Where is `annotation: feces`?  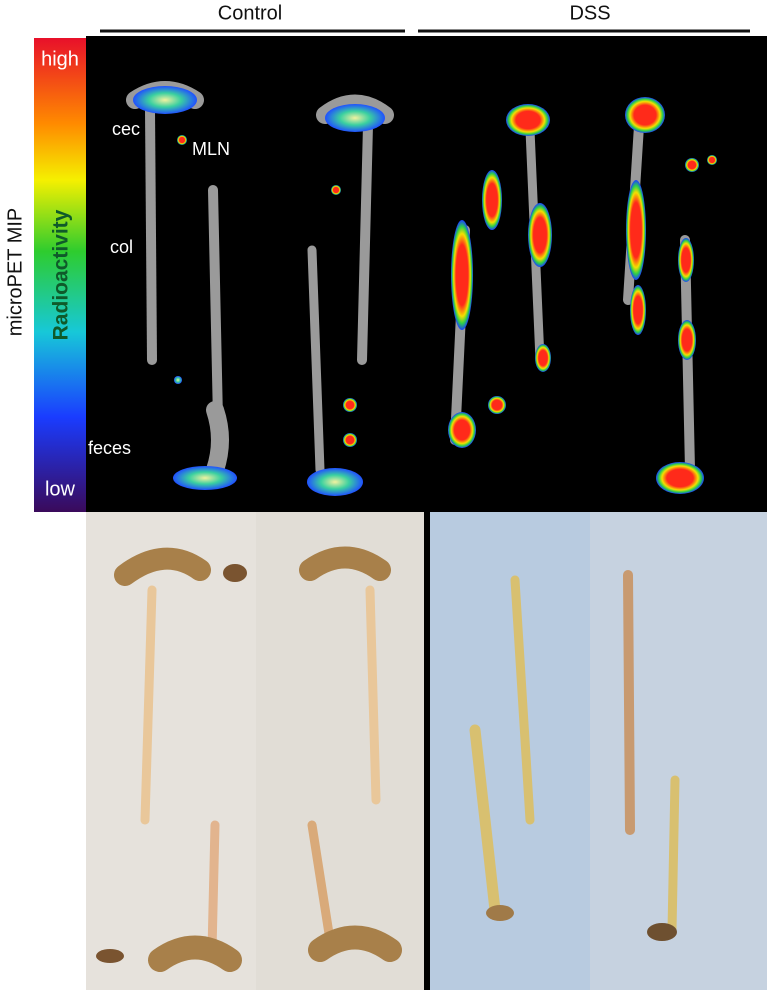
annotation: feces is located at coordinates (109, 448).